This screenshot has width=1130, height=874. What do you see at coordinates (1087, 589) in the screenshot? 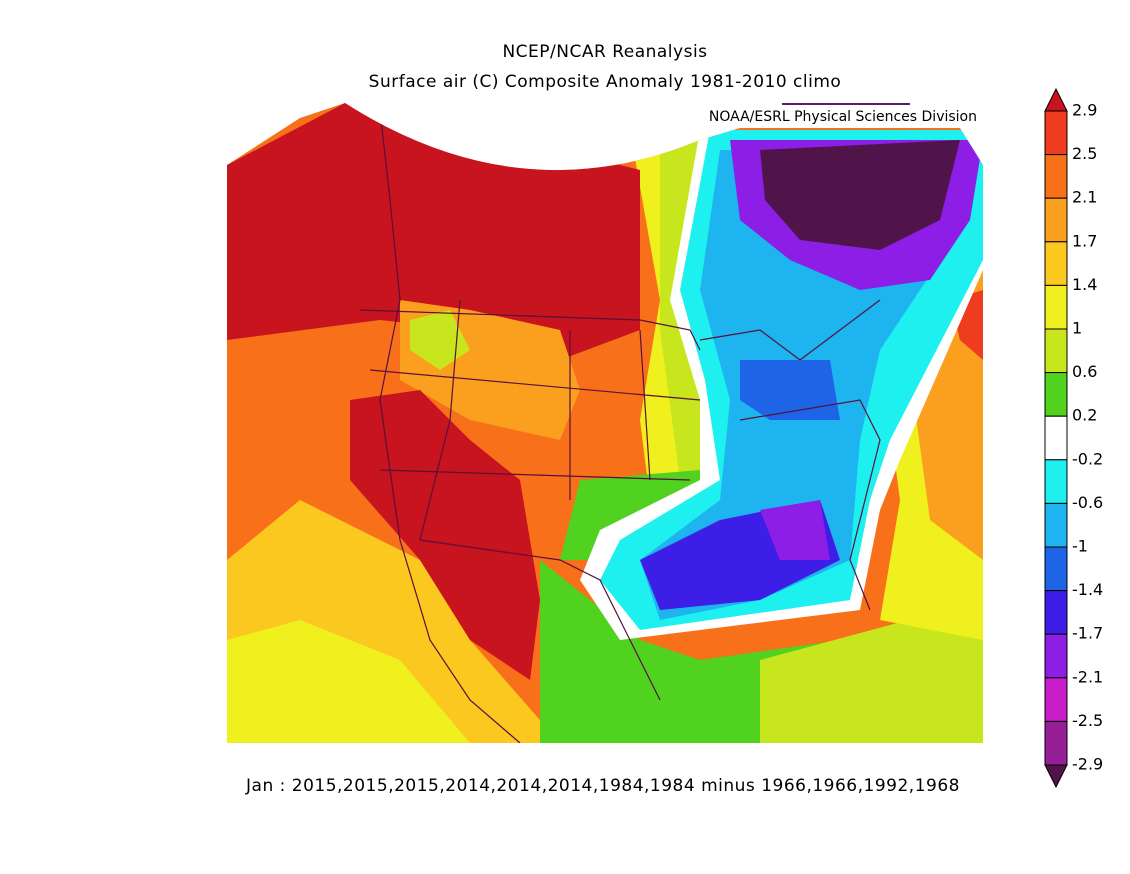
I see `colorbar-label: -1.4` at bounding box center [1087, 589].